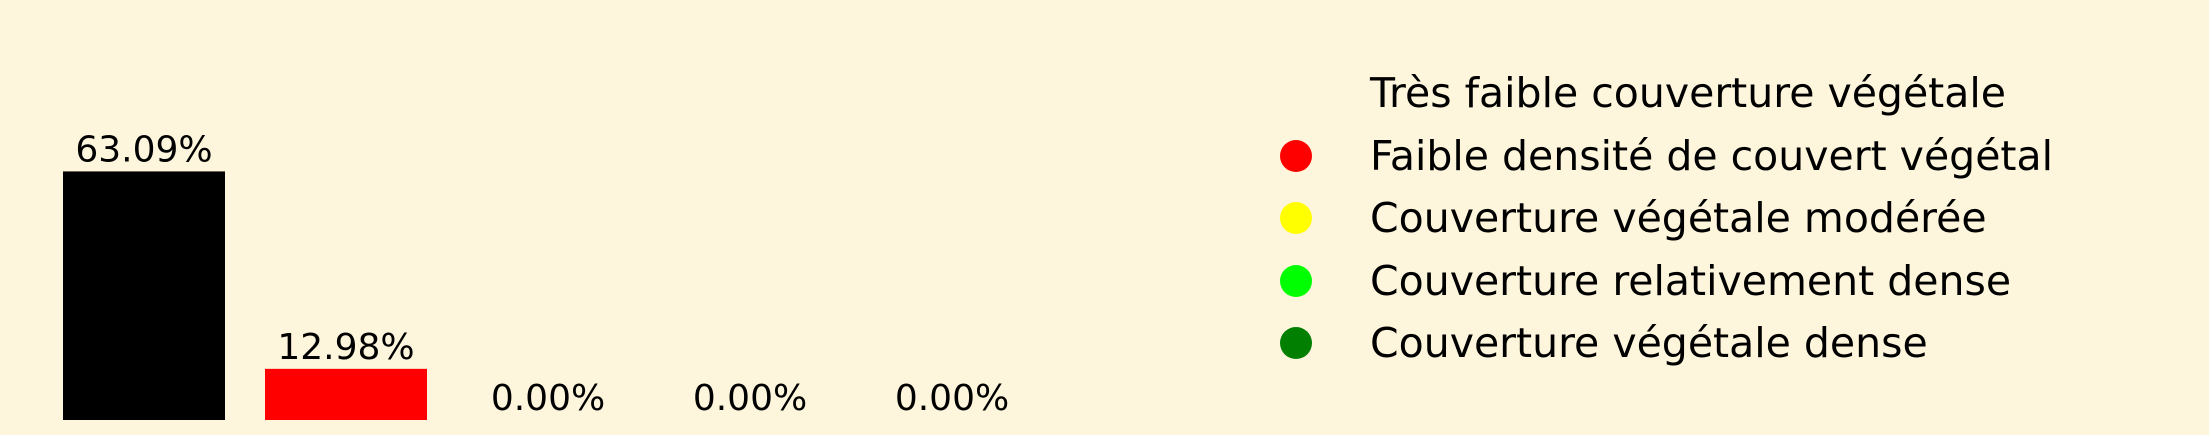 This screenshot has width=2209, height=435. I want to click on legend-item-relatively-dense: Couverture relativement dense, so click(1666, 281).